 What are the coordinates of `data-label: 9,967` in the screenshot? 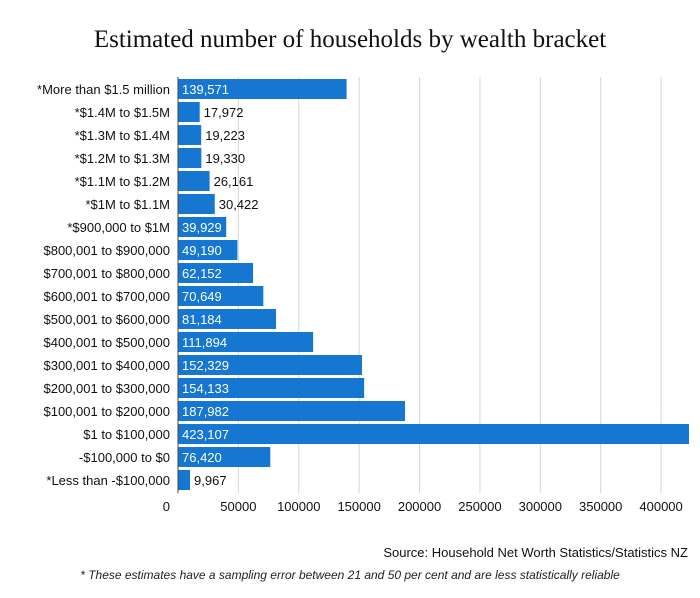 It's located at (210, 480).